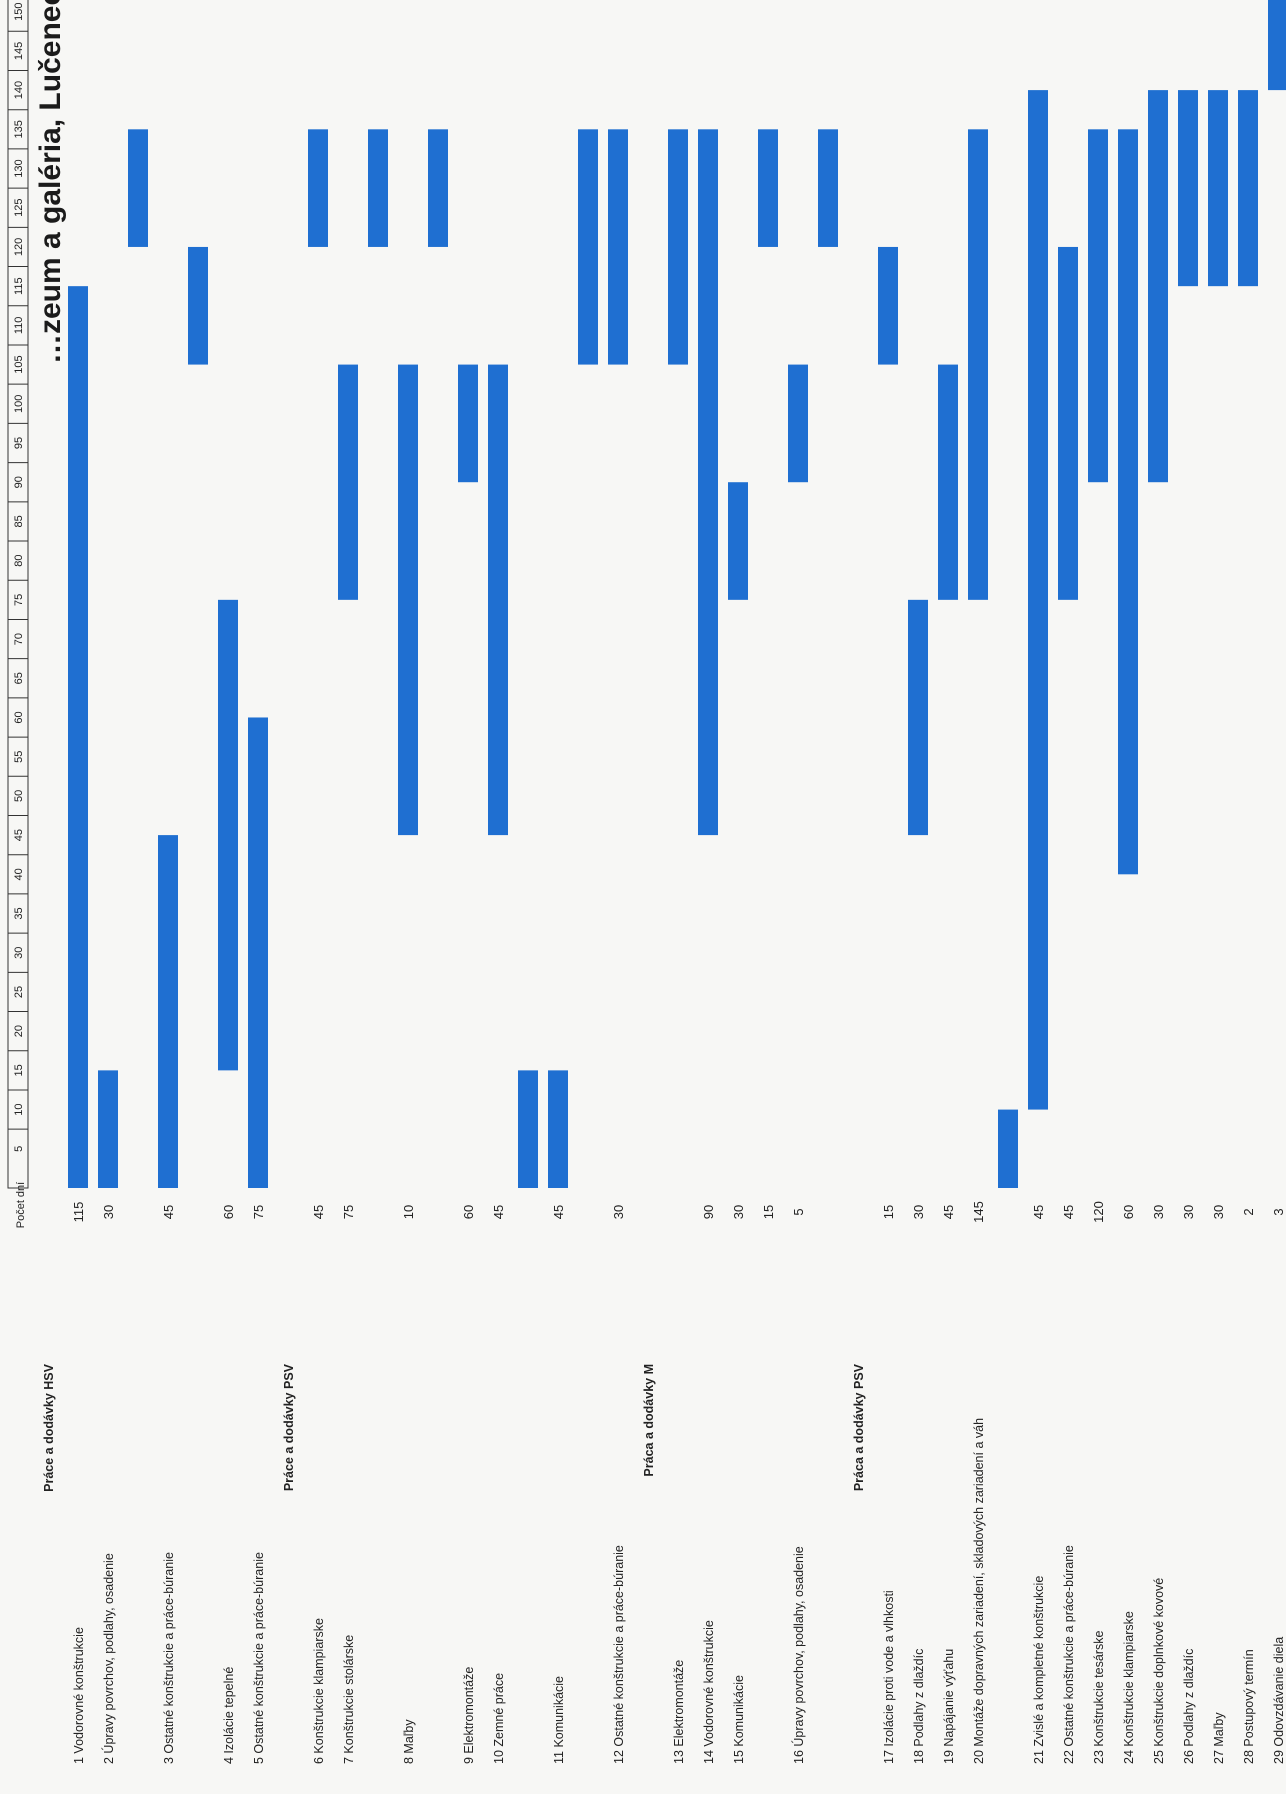 The width and height of the screenshot is (1286, 1794). Describe the element at coordinates (709, 1692) in the screenshot. I see `task-label: 14 Vodorovné konštrukcie` at that location.